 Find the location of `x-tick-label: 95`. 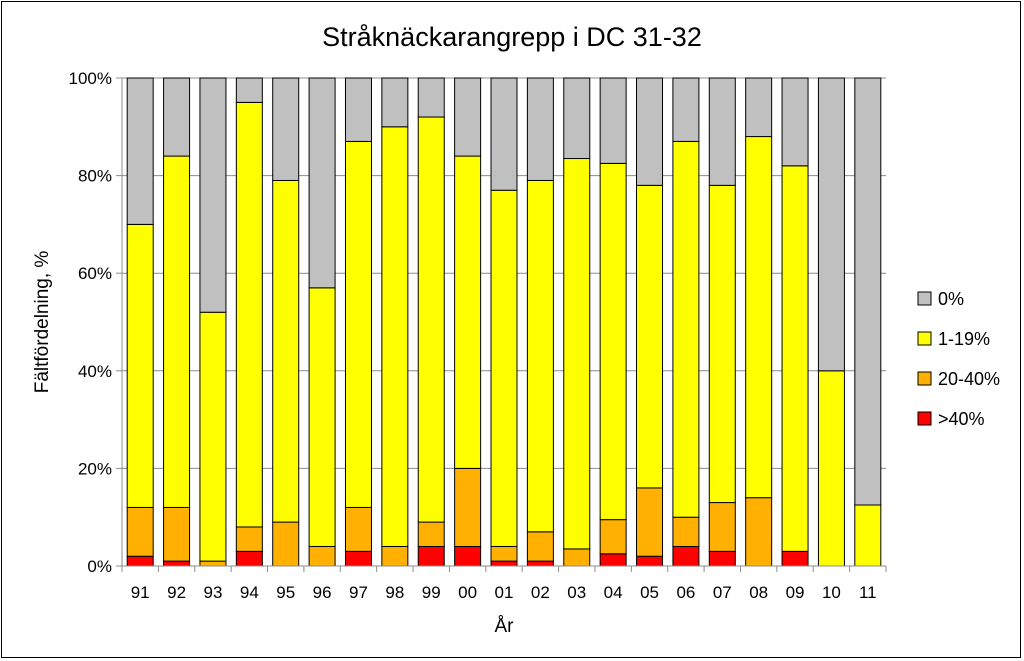

x-tick-label: 95 is located at coordinates (285, 592).